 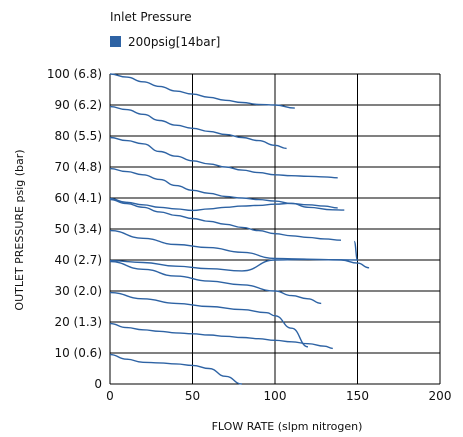 What do you see at coordinates (98, 384) in the screenshot?
I see `y-tick-label-0: 0` at bounding box center [98, 384].